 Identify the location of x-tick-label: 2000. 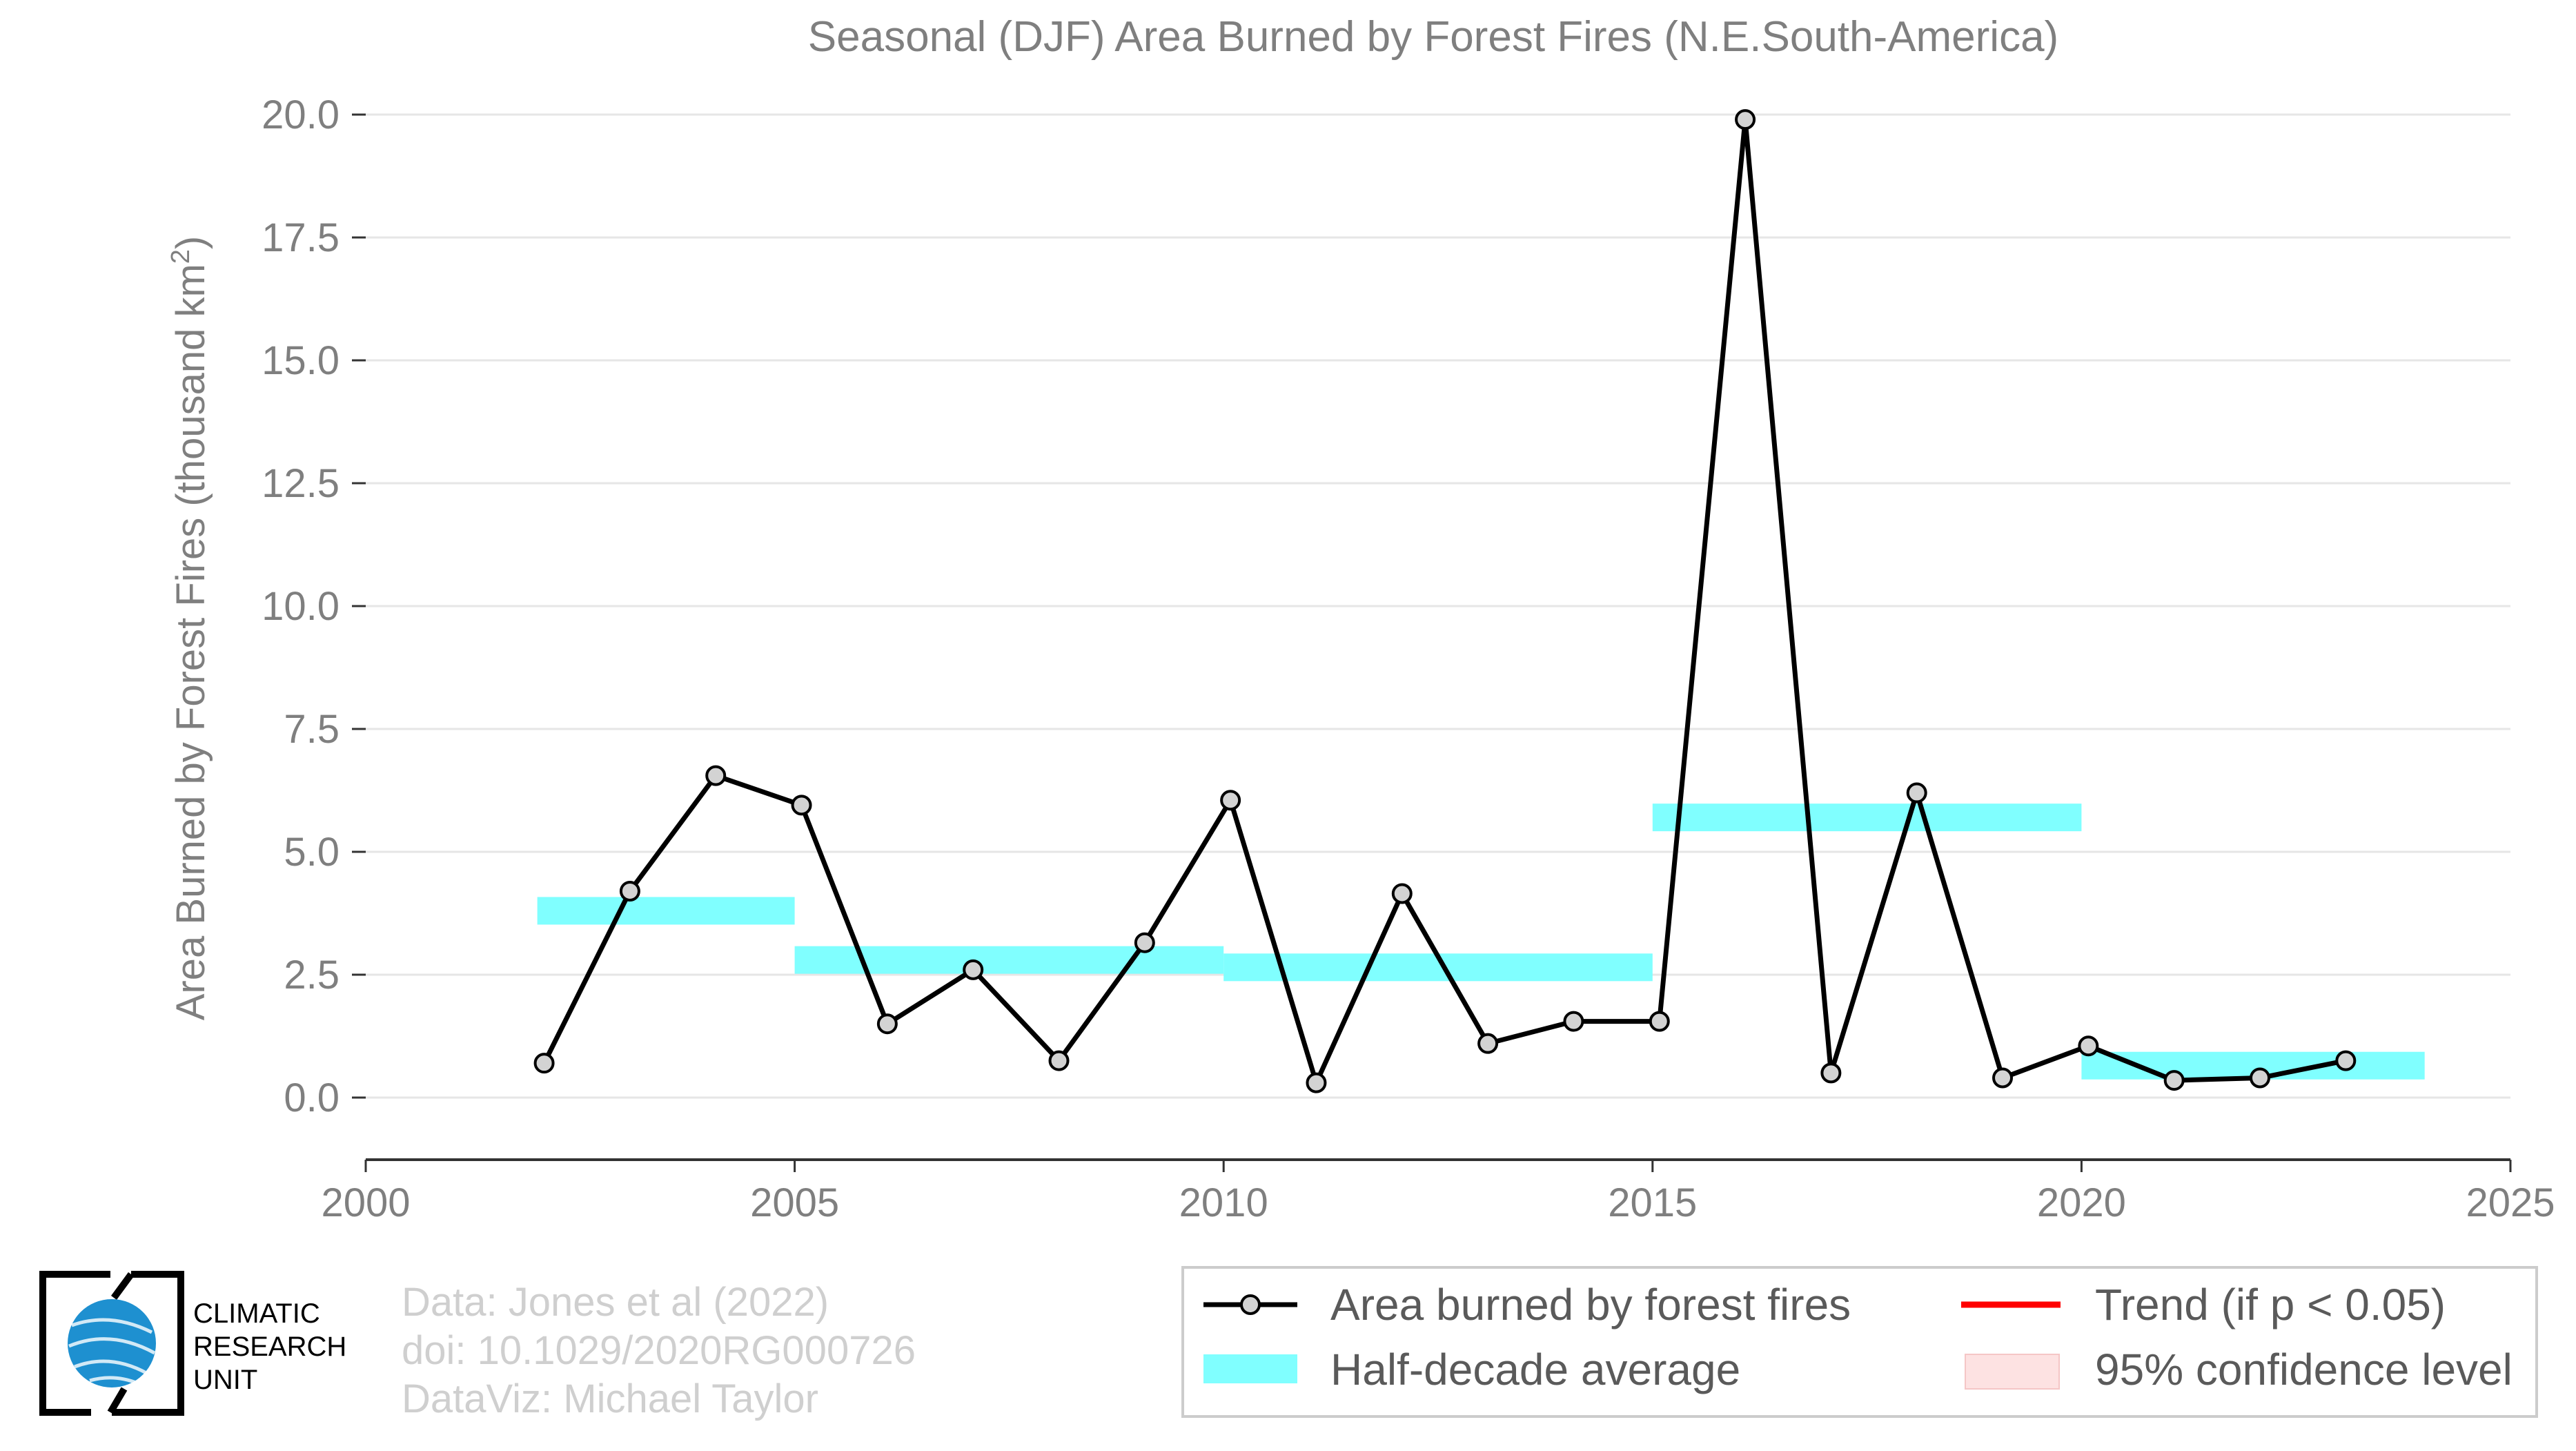
(365, 1202).